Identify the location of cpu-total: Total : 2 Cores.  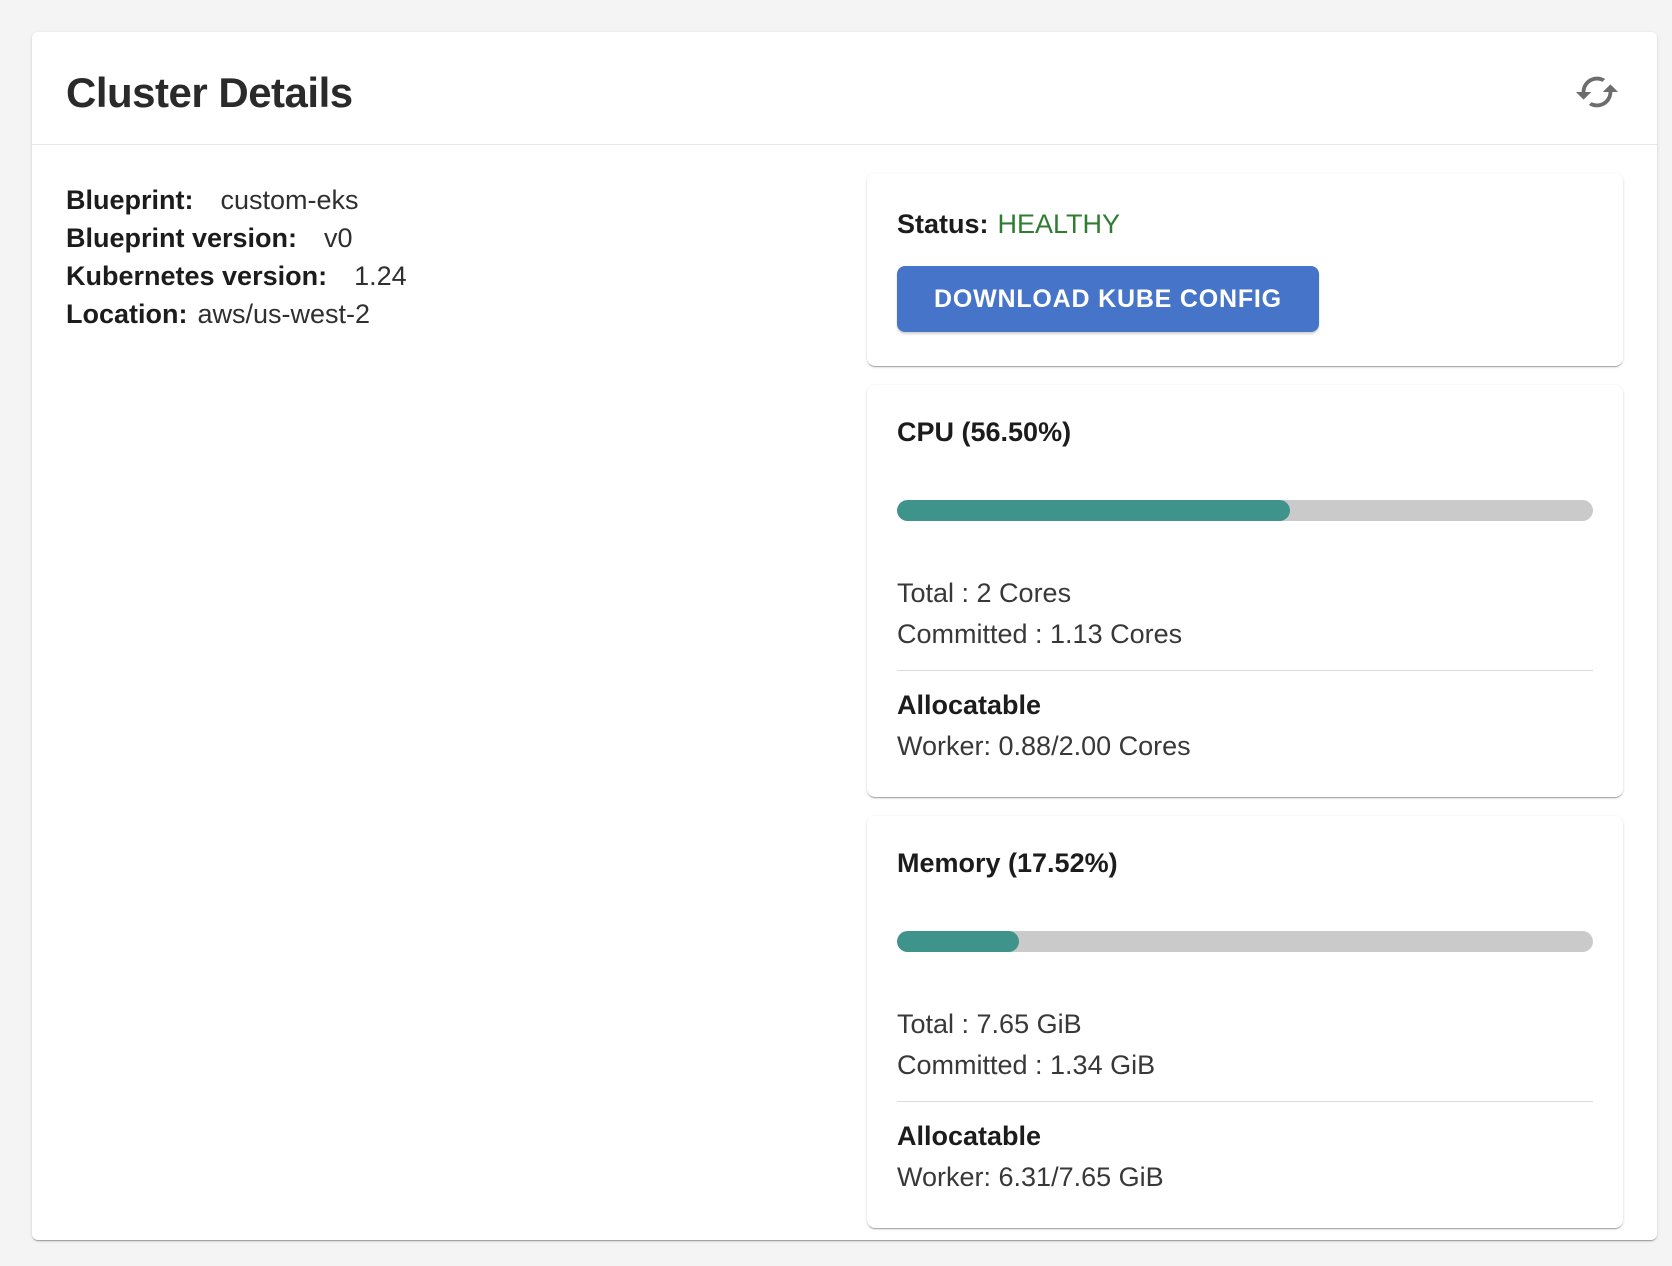
(984, 593).